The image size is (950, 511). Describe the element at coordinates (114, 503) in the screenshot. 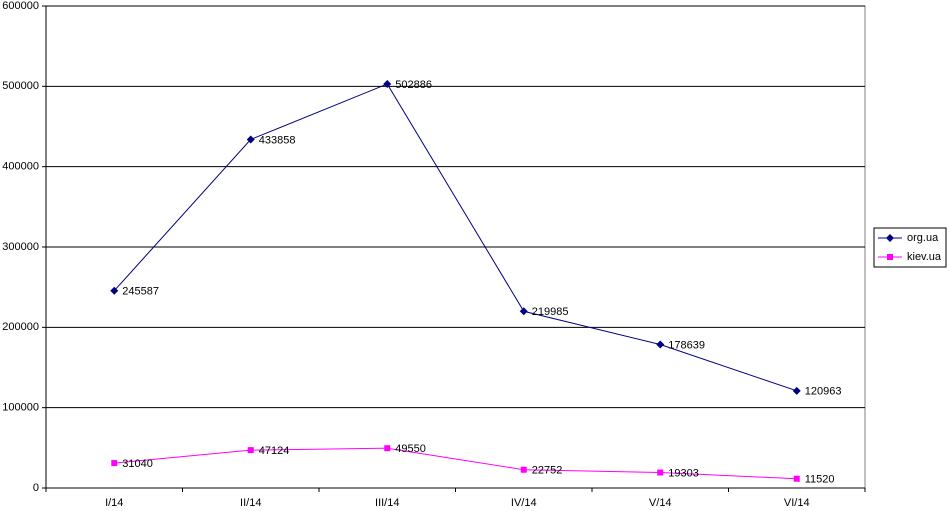

I see `x-tick-label: I/14` at that location.